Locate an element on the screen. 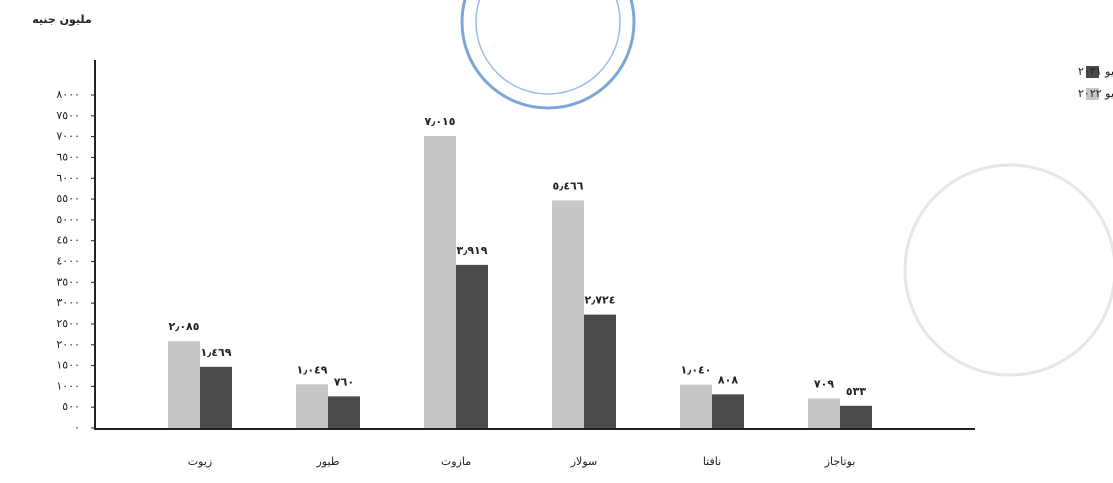 This screenshot has width=1113, height=483. value-label: ٢٫٠٨٥ is located at coordinates (184, 326).